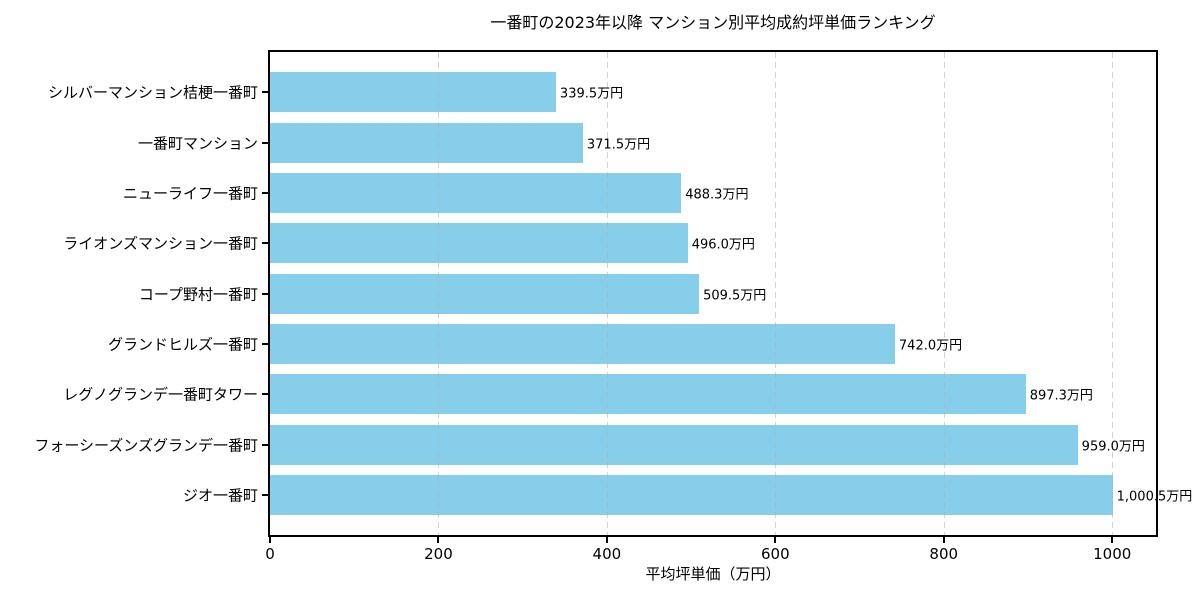 The image size is (1195, 593). I want to click on y-axis-label: シルバーマンション桔梗一番町, so click(152, 92).